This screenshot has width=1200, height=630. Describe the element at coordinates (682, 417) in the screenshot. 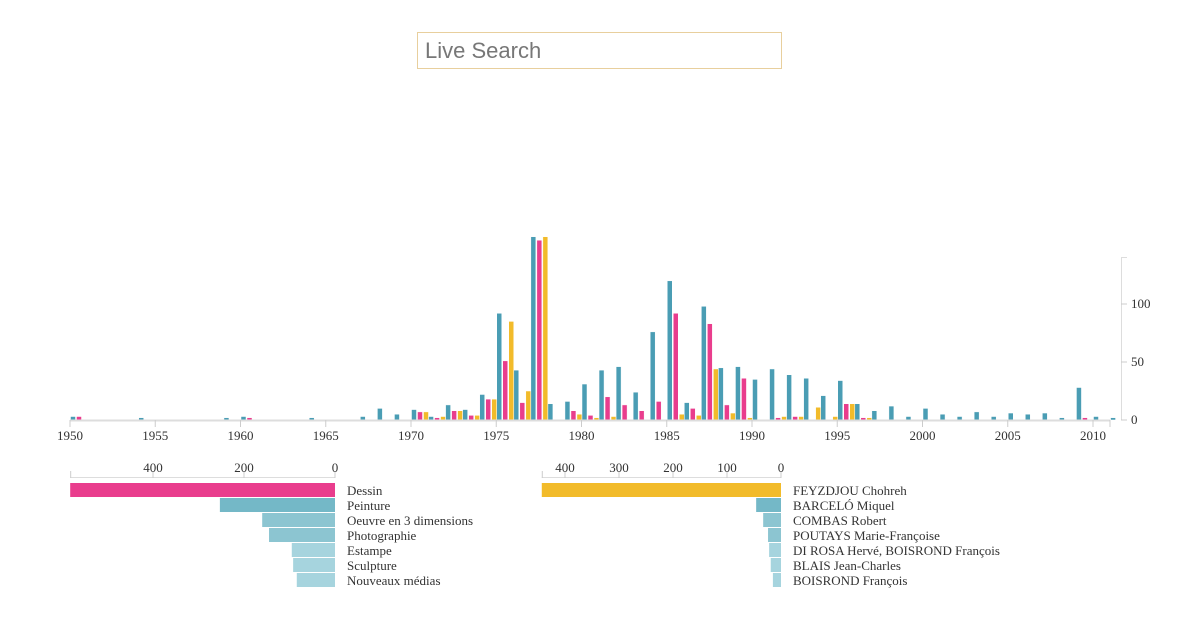

I see `bar-1985-series3` at that location.